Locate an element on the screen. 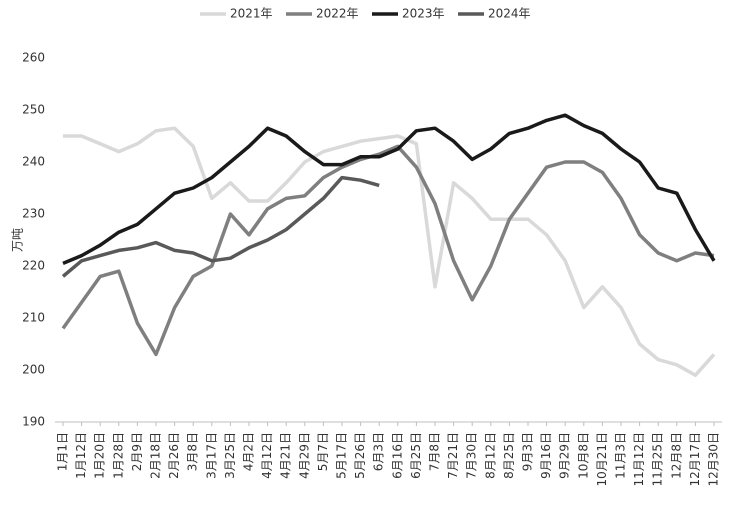 Image resolution: width=729 pixels, height=531 pixels. x-tick-label: 11月25日 is located at coordinates (658, 459).